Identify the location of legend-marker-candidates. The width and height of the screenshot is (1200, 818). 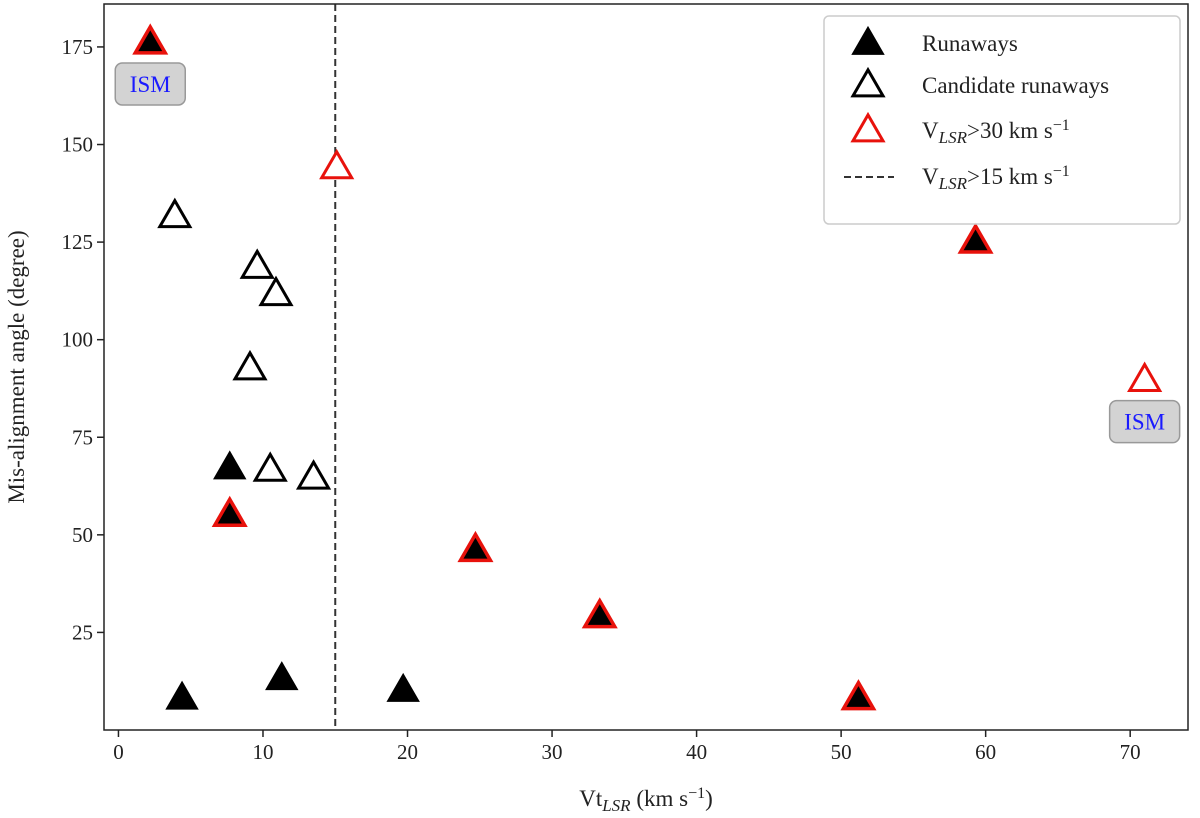
(868, 82).